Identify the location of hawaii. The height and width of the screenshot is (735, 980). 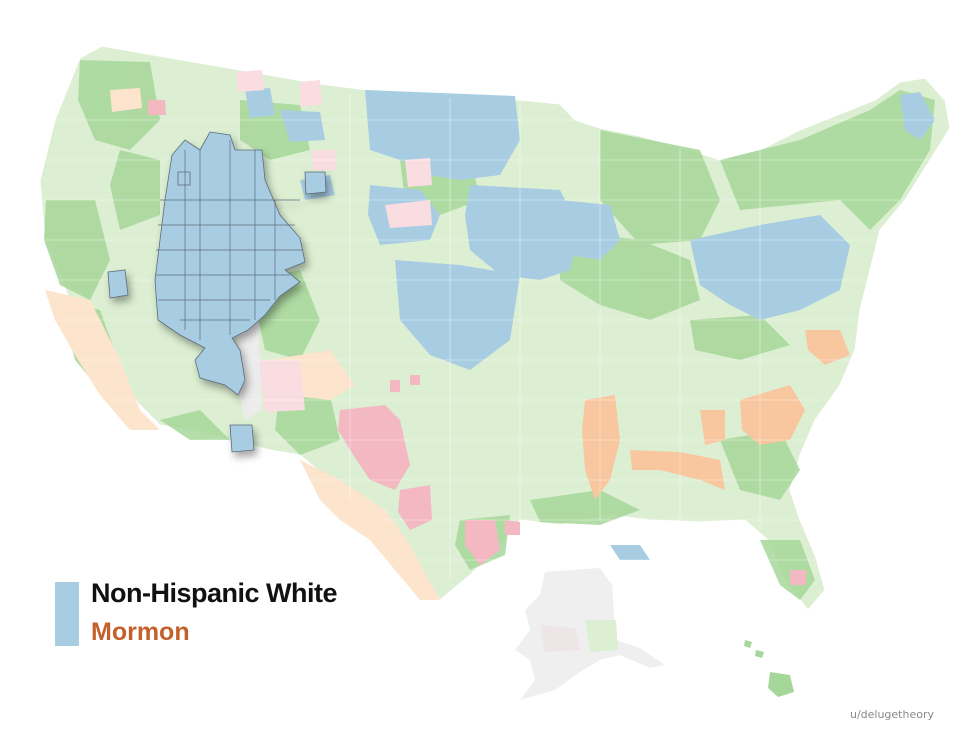
(769, 668).